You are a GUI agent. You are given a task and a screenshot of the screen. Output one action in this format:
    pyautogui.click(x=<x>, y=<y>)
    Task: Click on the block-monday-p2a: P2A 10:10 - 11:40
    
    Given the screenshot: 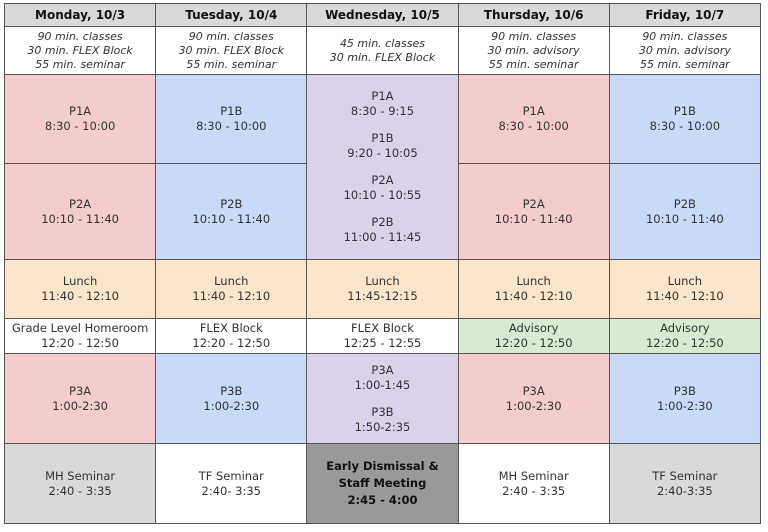 What is the action you would take?
    pyautogui.click(x=80, y=211)
    